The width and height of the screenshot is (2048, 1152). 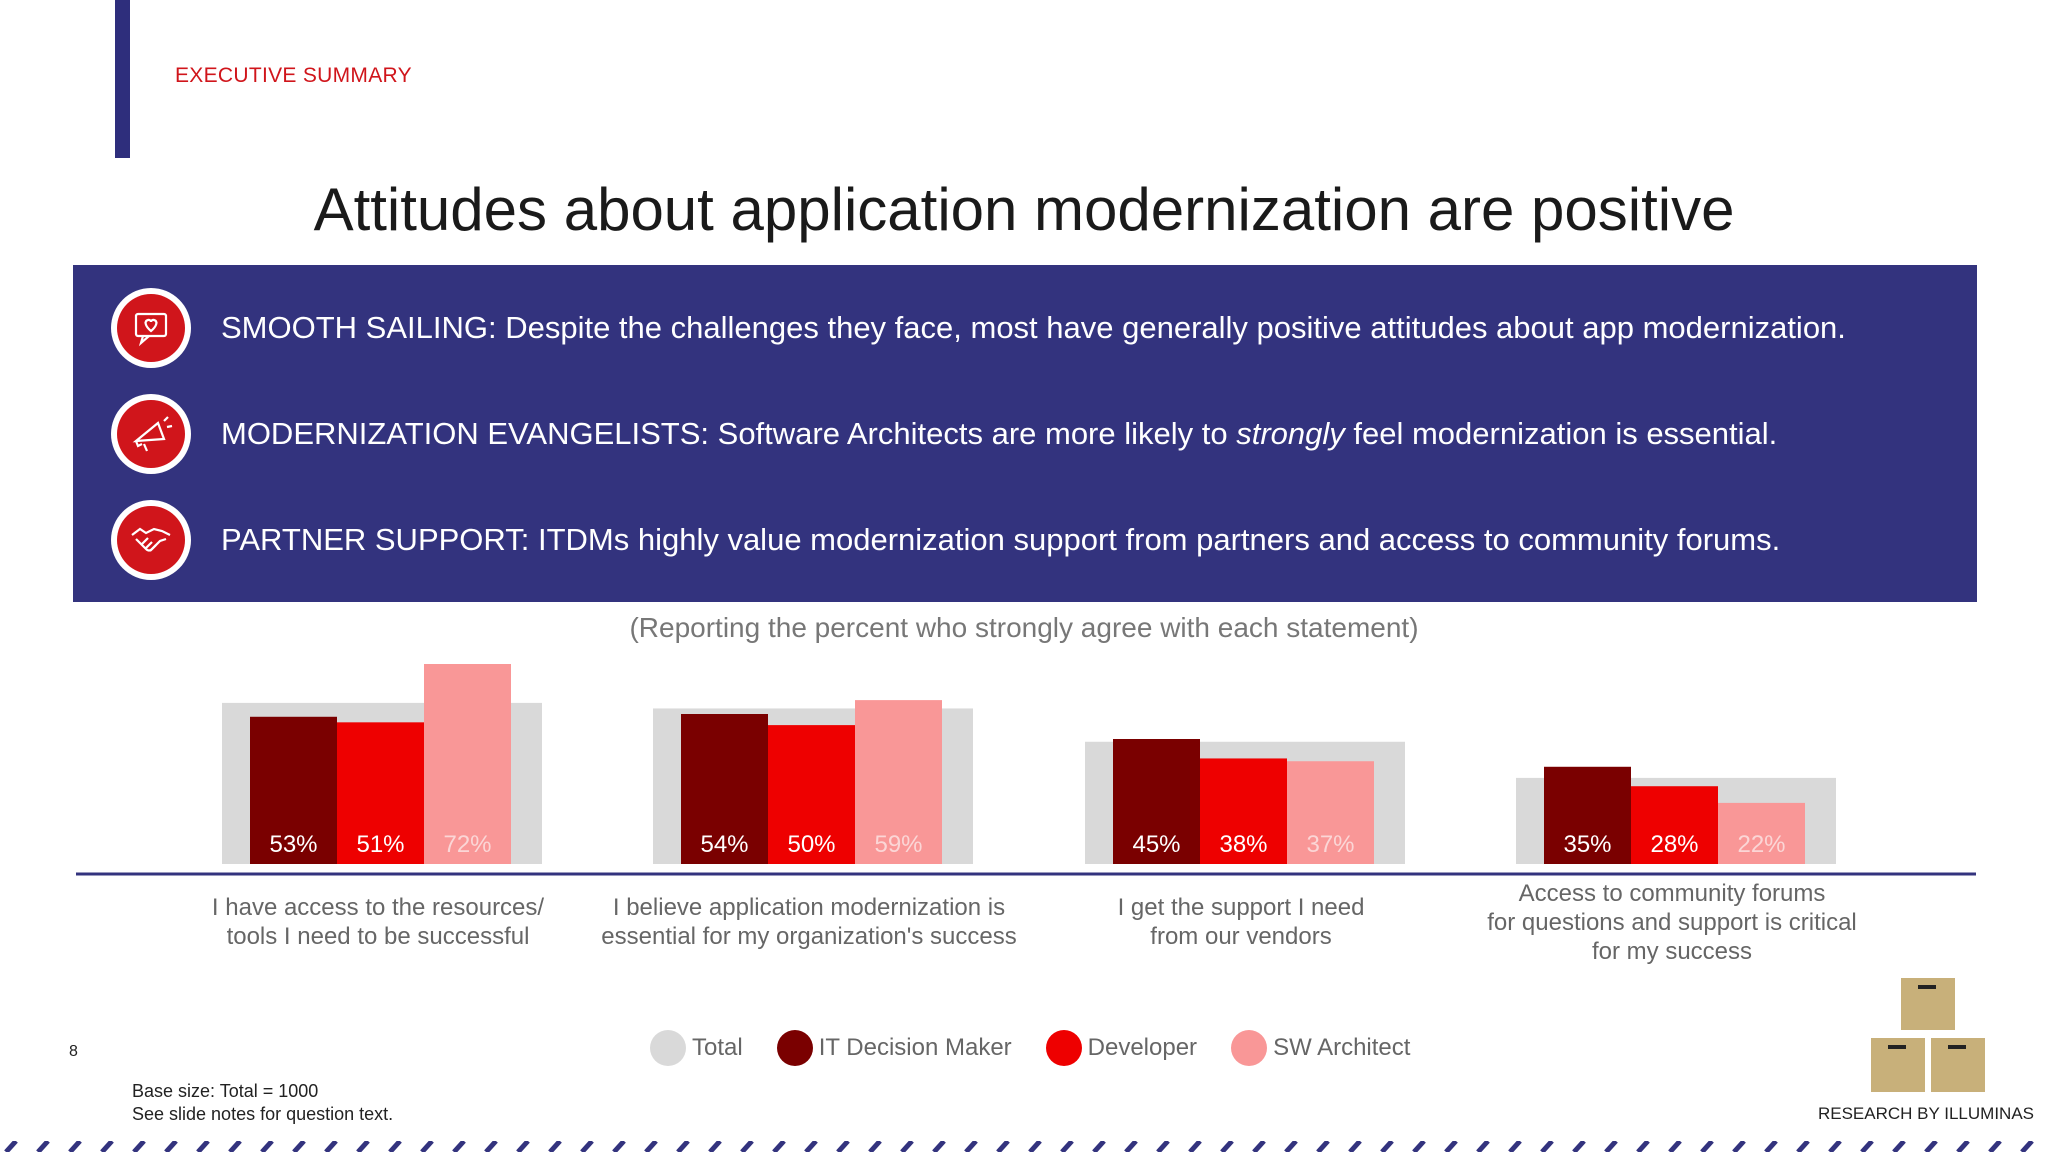 I want to click on slide-notes-note: See slide notes for question text., so click(x=263, y=1114).